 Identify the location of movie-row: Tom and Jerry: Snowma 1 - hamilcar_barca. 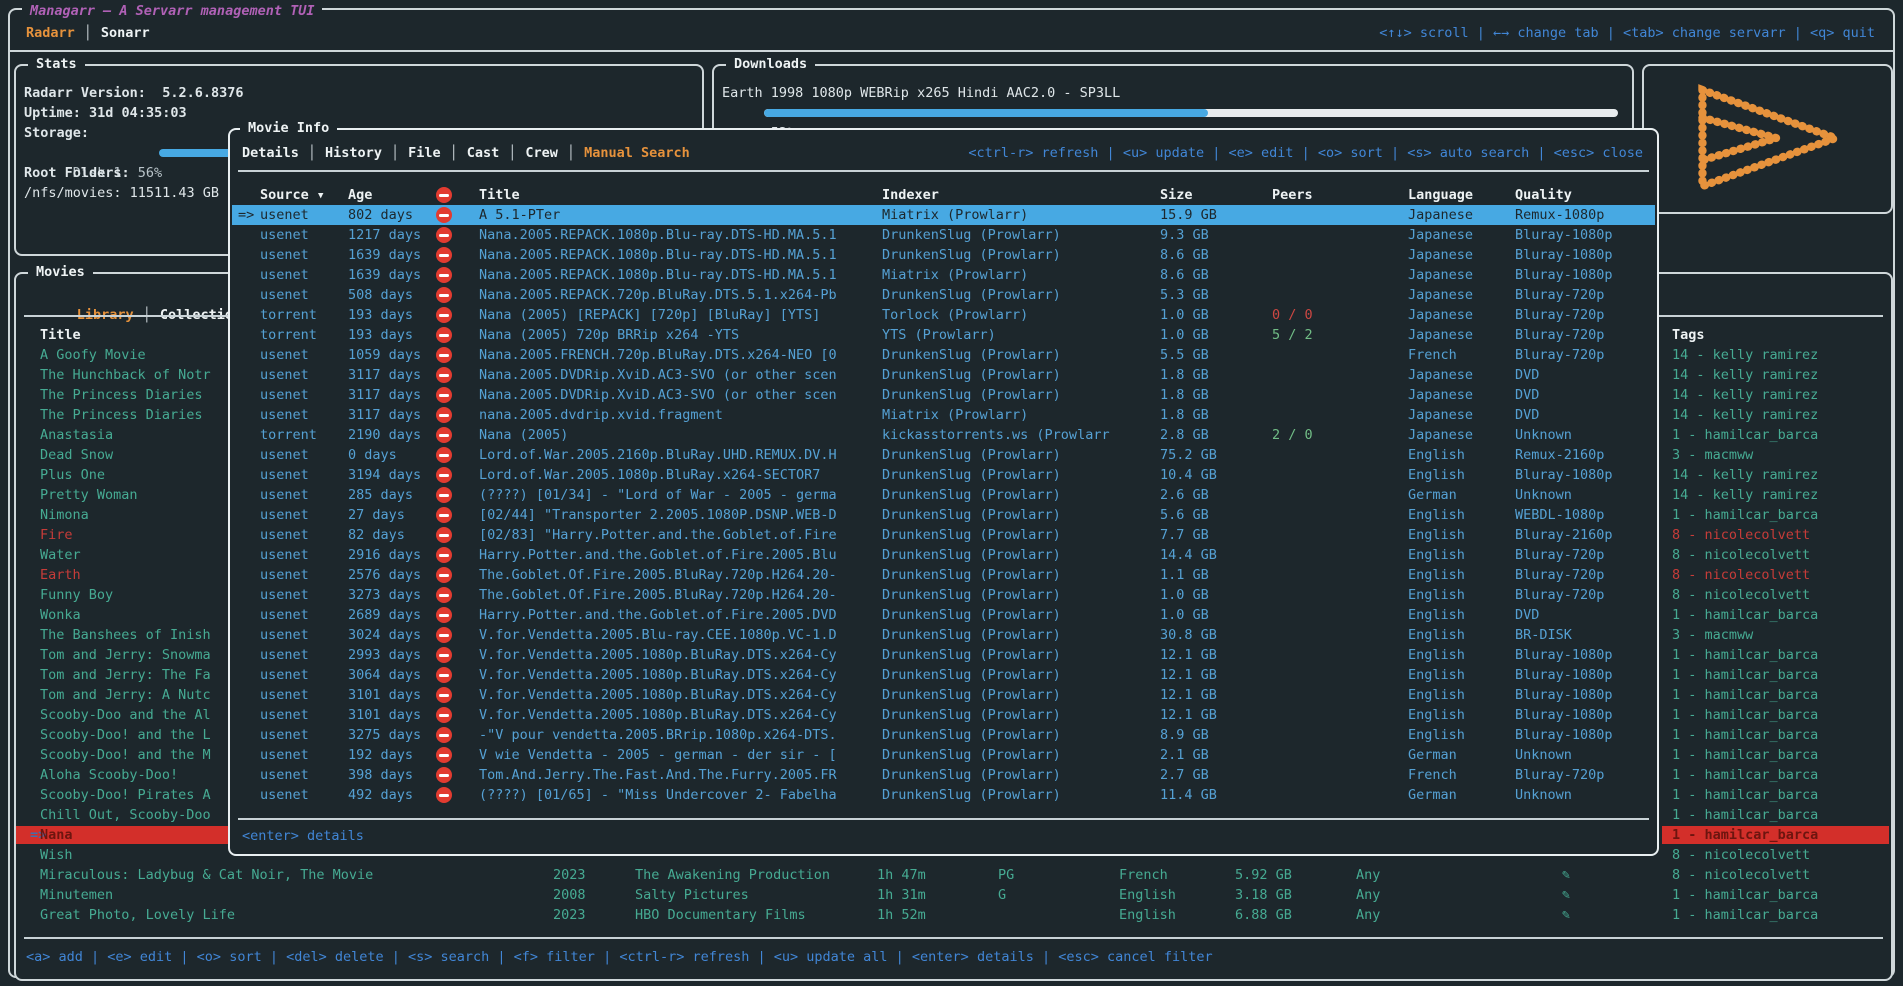
(952, 655).